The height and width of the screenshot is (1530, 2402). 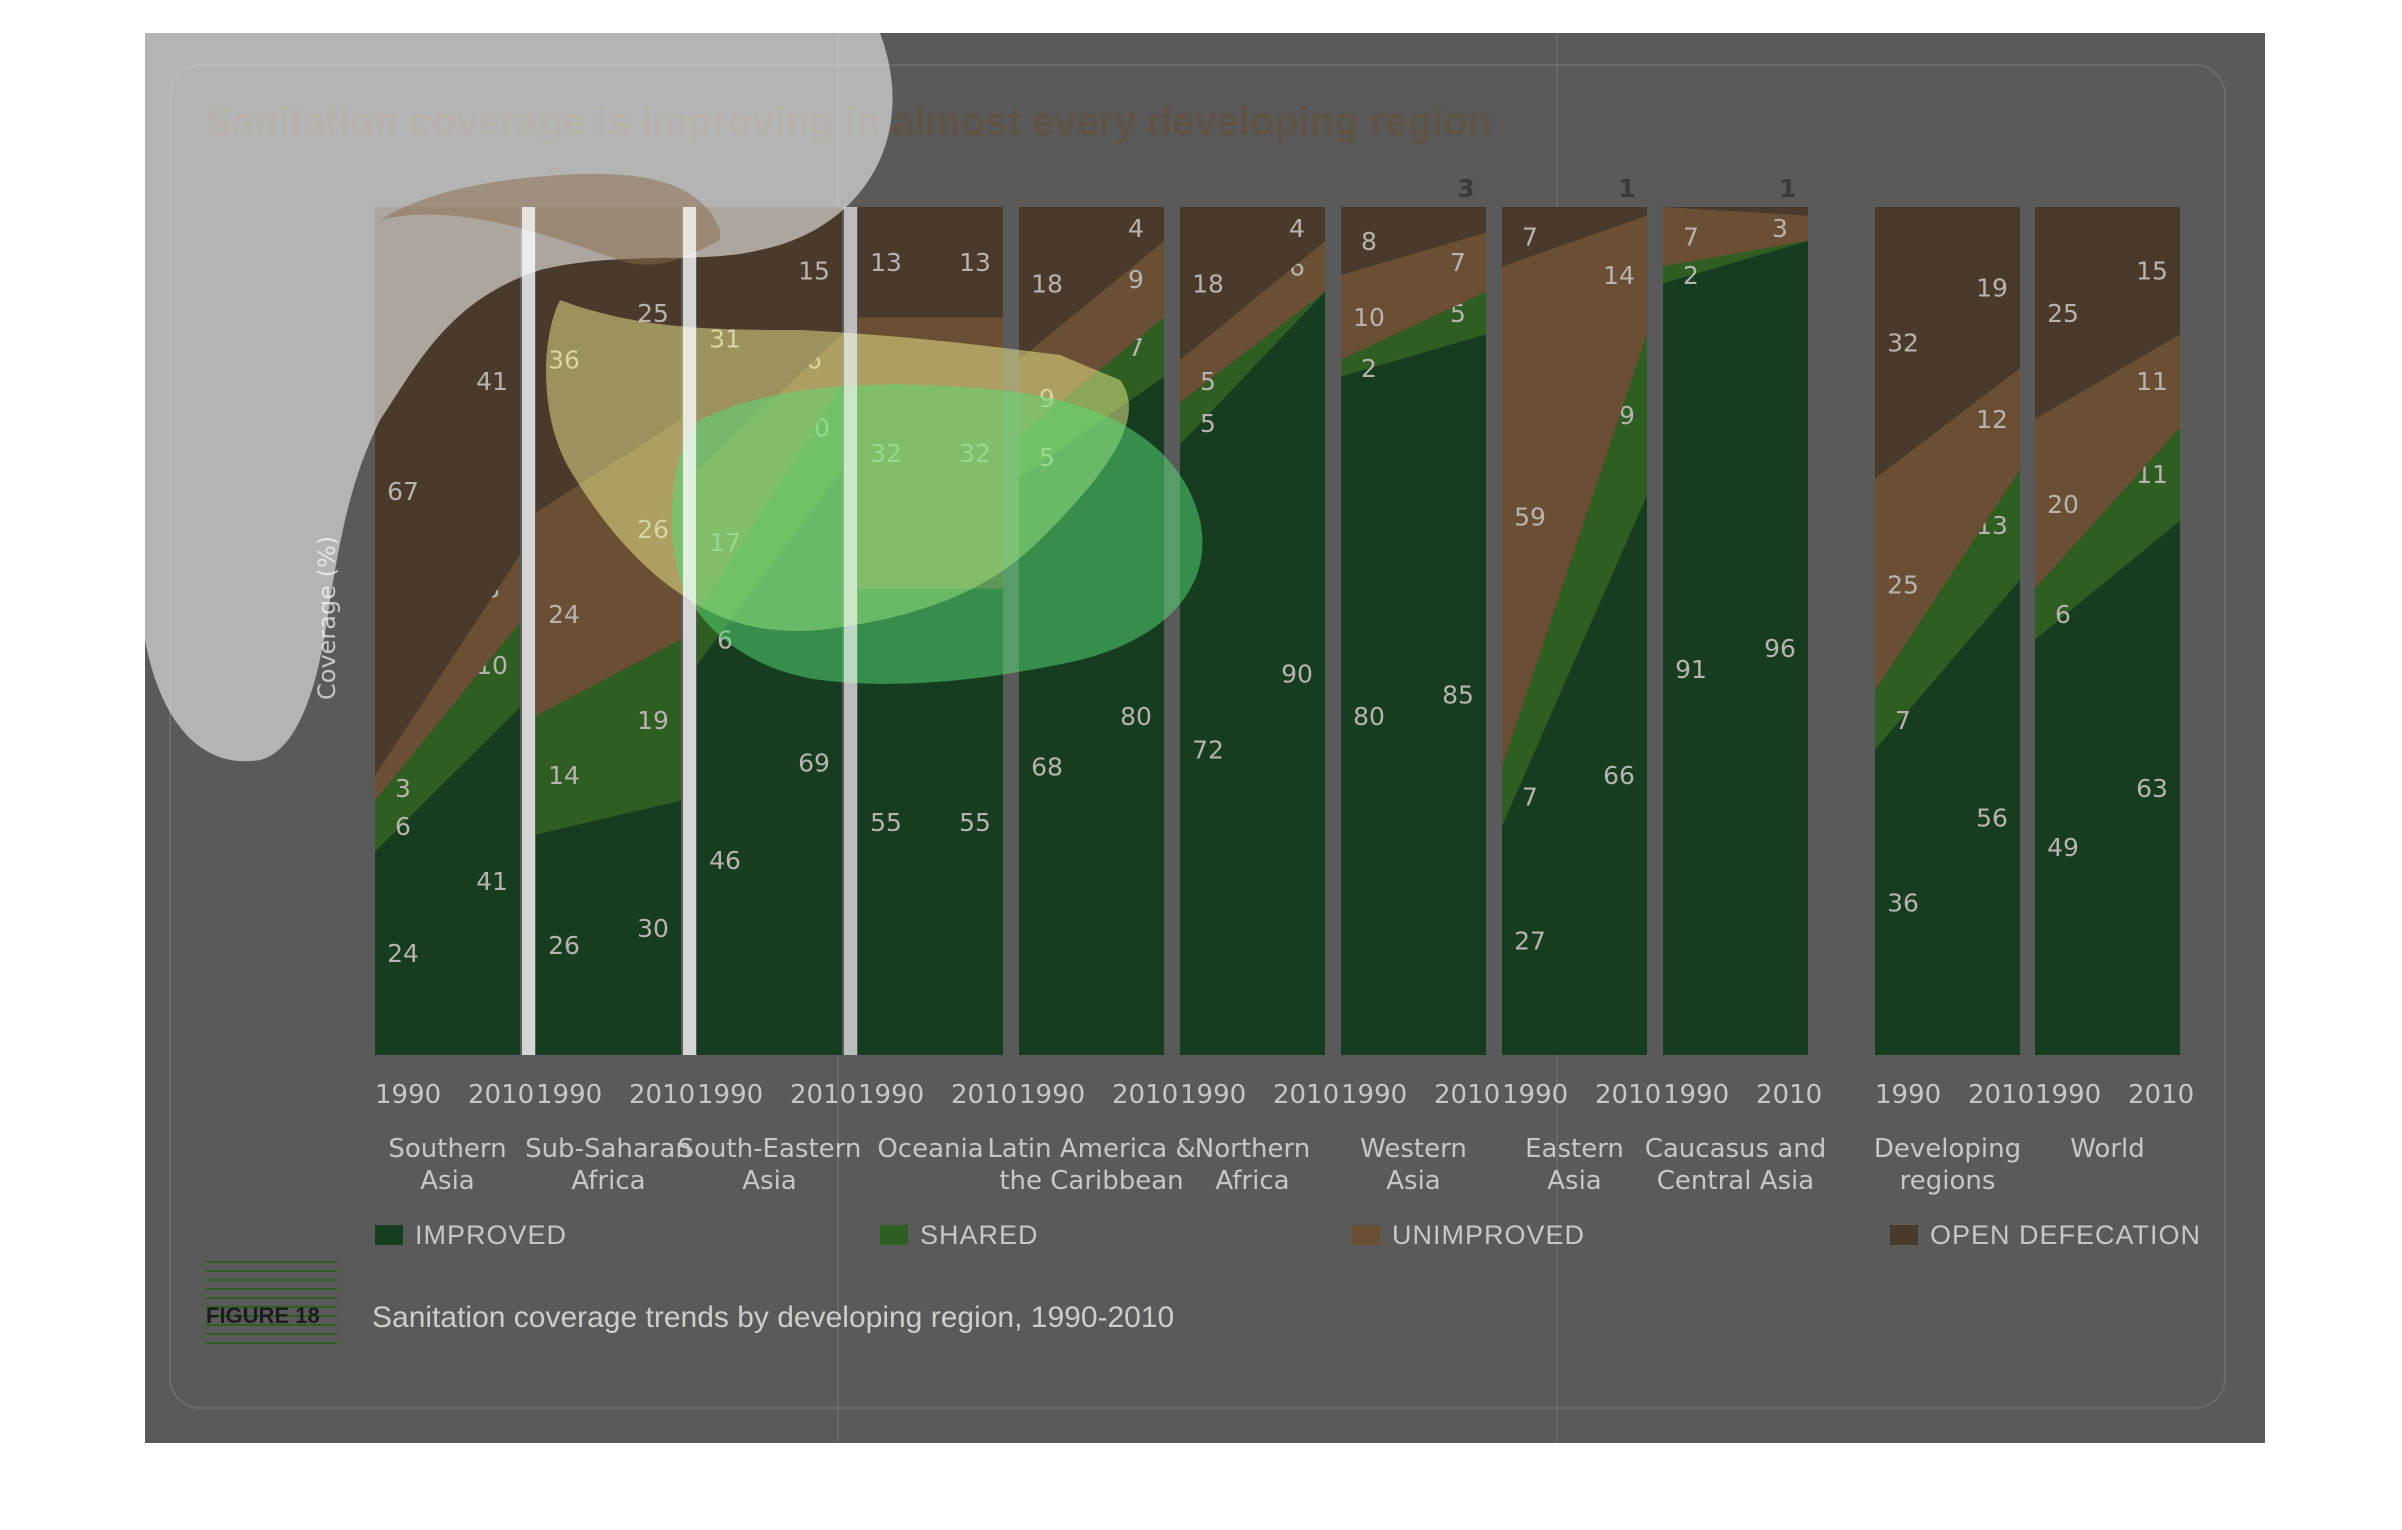 What do you see at coordinates (653, 928) in the screenshot?
I see `value-label-improved-2010: 30` at bounding box center [653, 928].